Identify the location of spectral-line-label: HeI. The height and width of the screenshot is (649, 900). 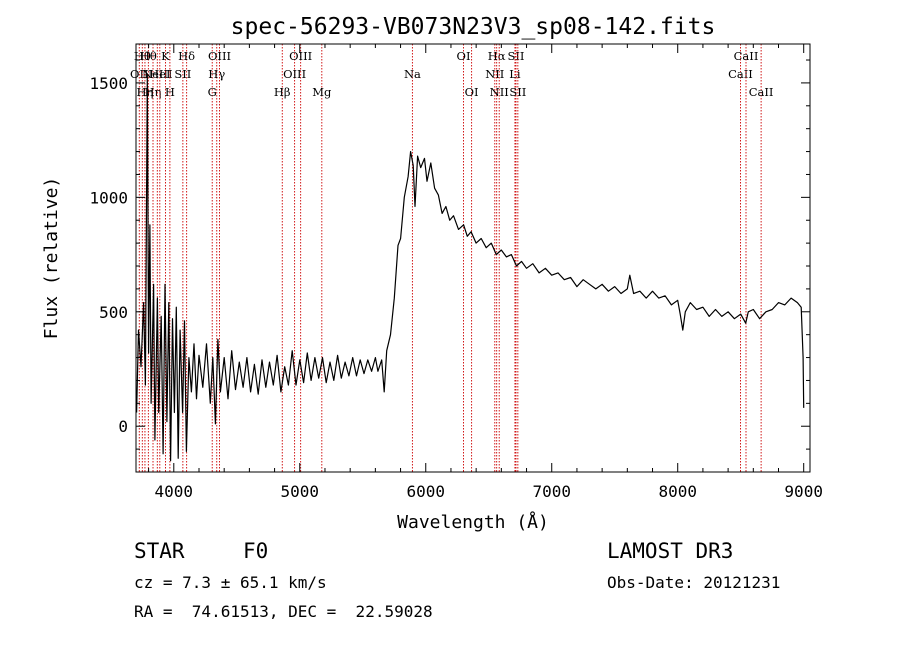
(159, 74).